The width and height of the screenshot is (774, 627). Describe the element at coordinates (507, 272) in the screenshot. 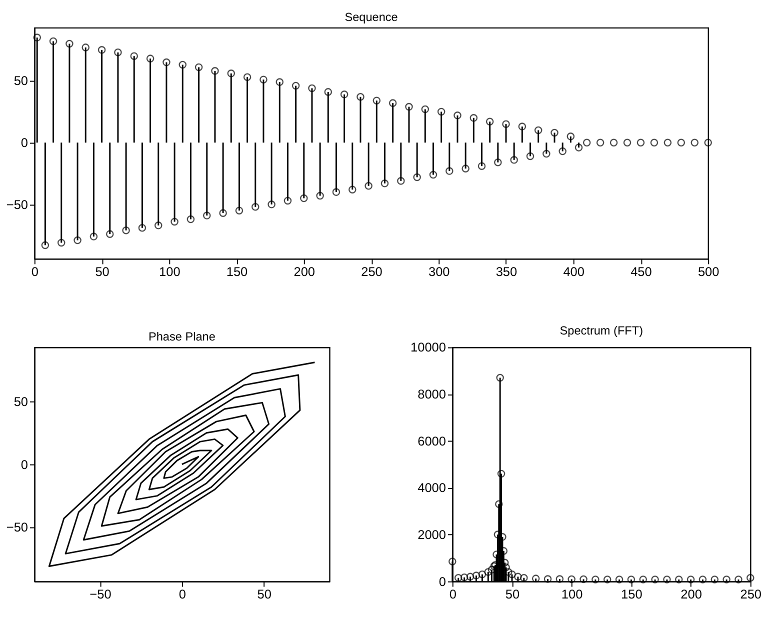

I see `x-tick-label: 350` at that location.